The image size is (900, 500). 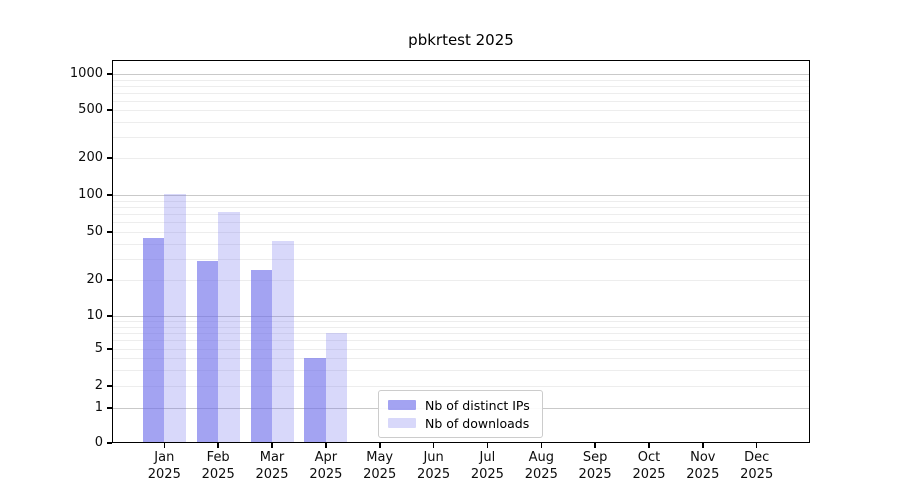 I want to click on y-axis-tick-label: 1000, so click(x=86, y=73).